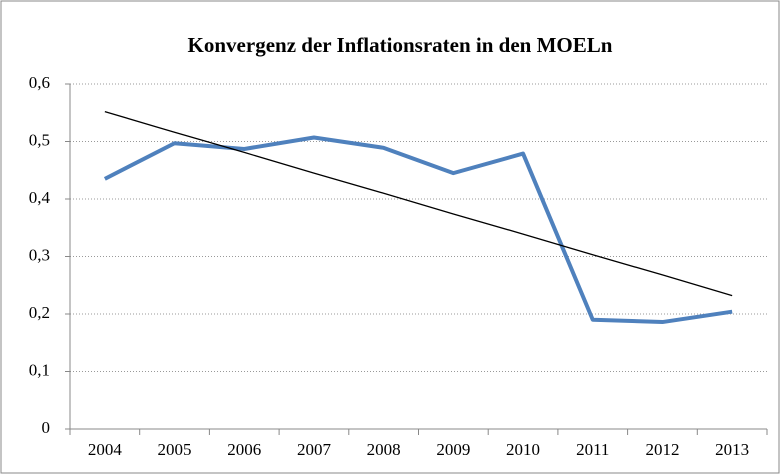 The width and height of the screenshot is (781, 475). Describe the element at coordinates (46, 427) in the screenshot. I see `y-tick-label: 0` at that location.